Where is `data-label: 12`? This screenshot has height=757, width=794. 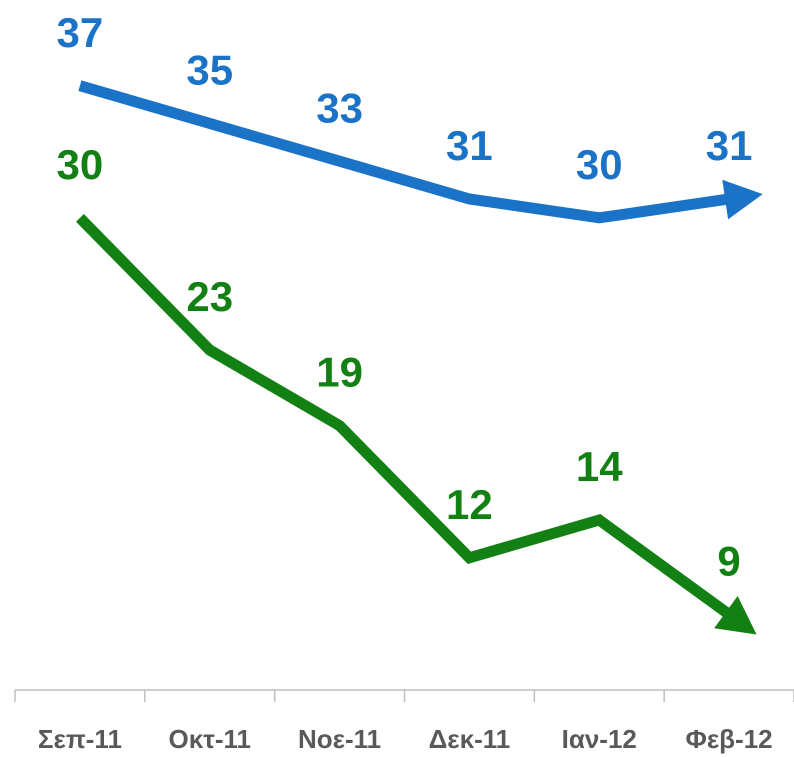 data-label: 12 is located at coordinates (469, 504).